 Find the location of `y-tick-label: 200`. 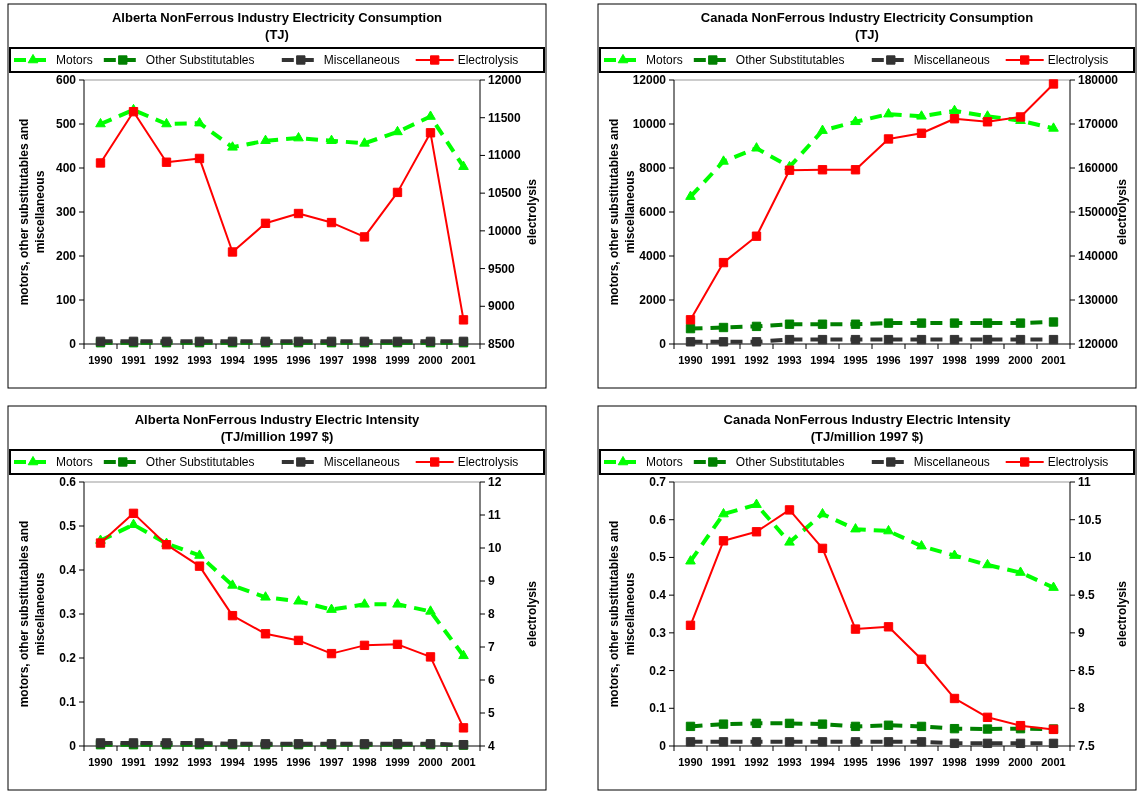

y-tick-label: 200 is located at coordinates (66, 256).